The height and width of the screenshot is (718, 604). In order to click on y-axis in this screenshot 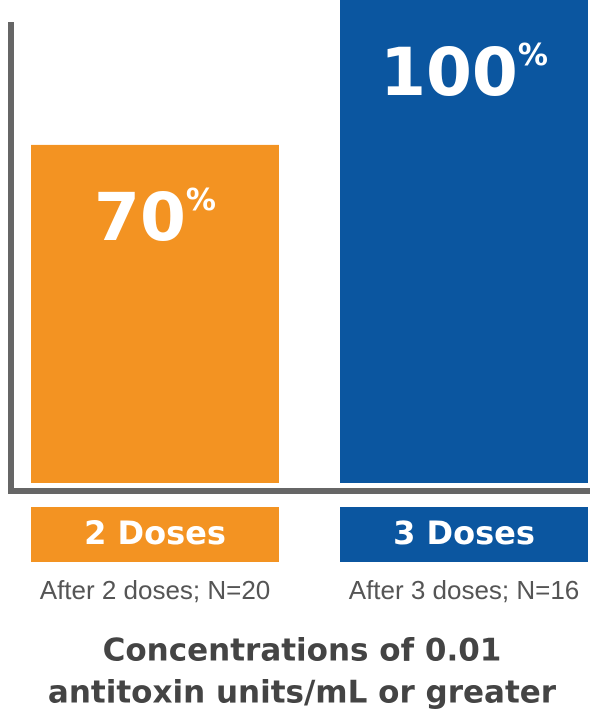, I will do `click(11, 258)`.